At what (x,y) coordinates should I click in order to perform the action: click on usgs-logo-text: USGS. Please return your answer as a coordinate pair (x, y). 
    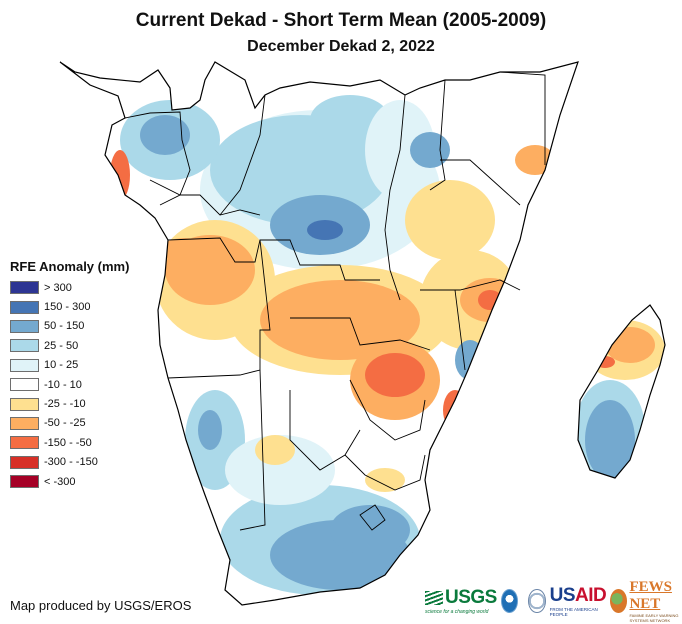
    Looking at the image, I should click on (471, 597).